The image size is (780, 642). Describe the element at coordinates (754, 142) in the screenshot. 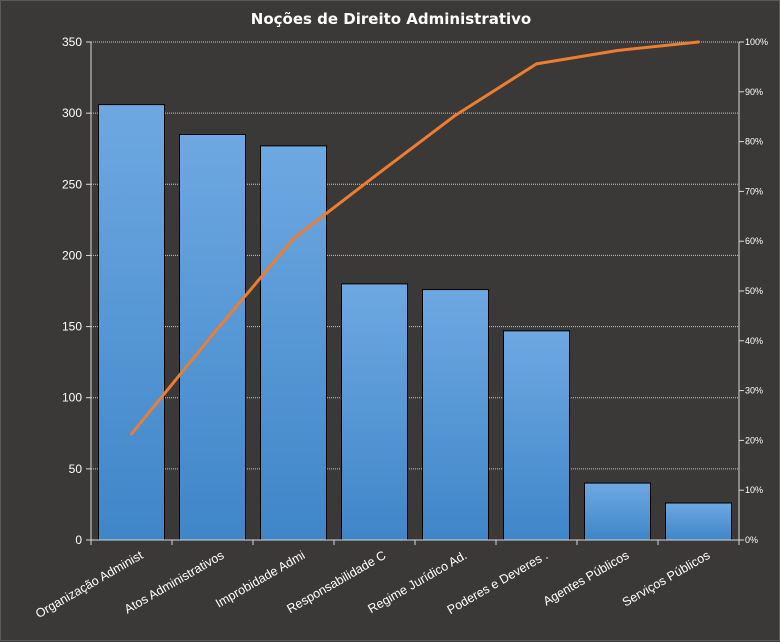

I see `y2-tick-label: 80%` at that location.